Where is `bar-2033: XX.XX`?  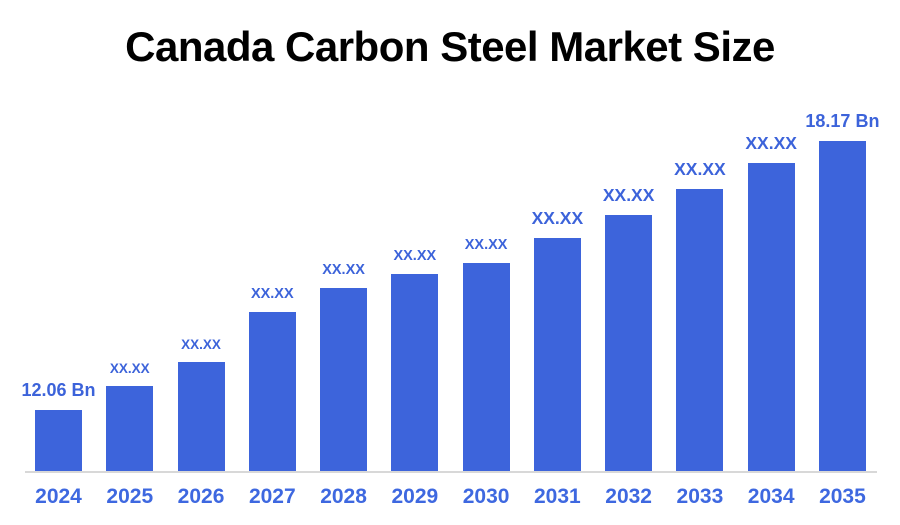 bar-2033: XX.XX is located at coordinates (700, 315).